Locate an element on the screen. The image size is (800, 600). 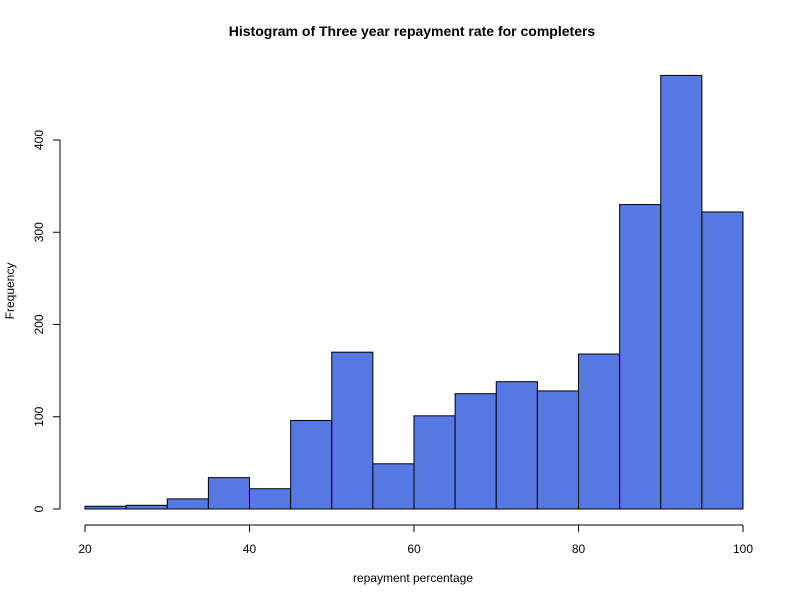
x-tick-label: 20 is located at coordinates (85, 549).